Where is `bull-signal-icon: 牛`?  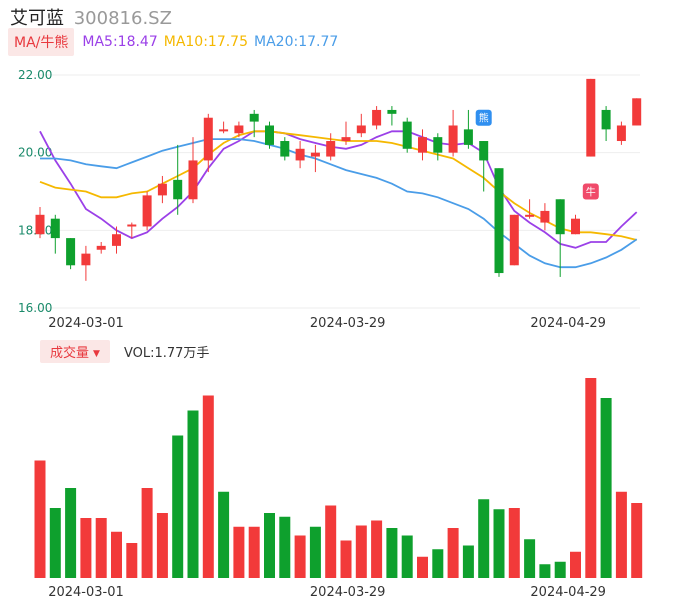
bull-signal-icon: 牛 is located at coordinates (590, 191).